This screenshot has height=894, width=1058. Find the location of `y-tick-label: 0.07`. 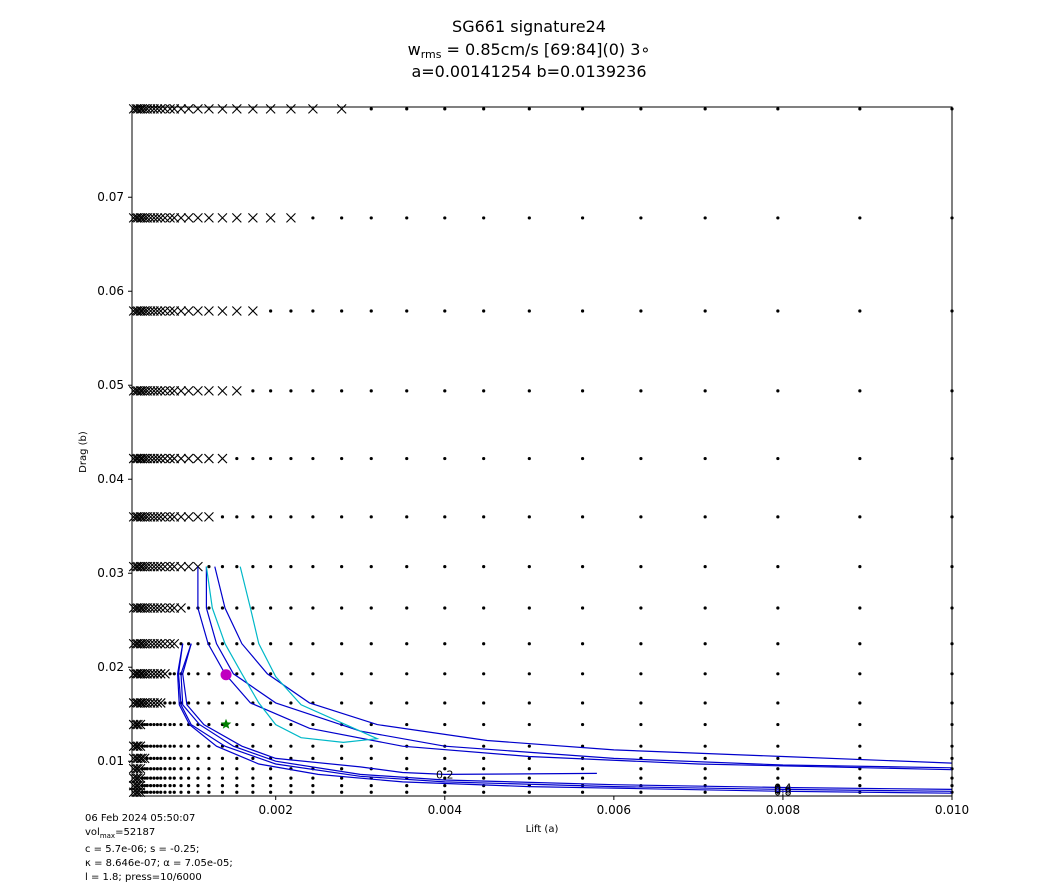

y-tick-label: 0.07 is located at coordinates (110, 197).